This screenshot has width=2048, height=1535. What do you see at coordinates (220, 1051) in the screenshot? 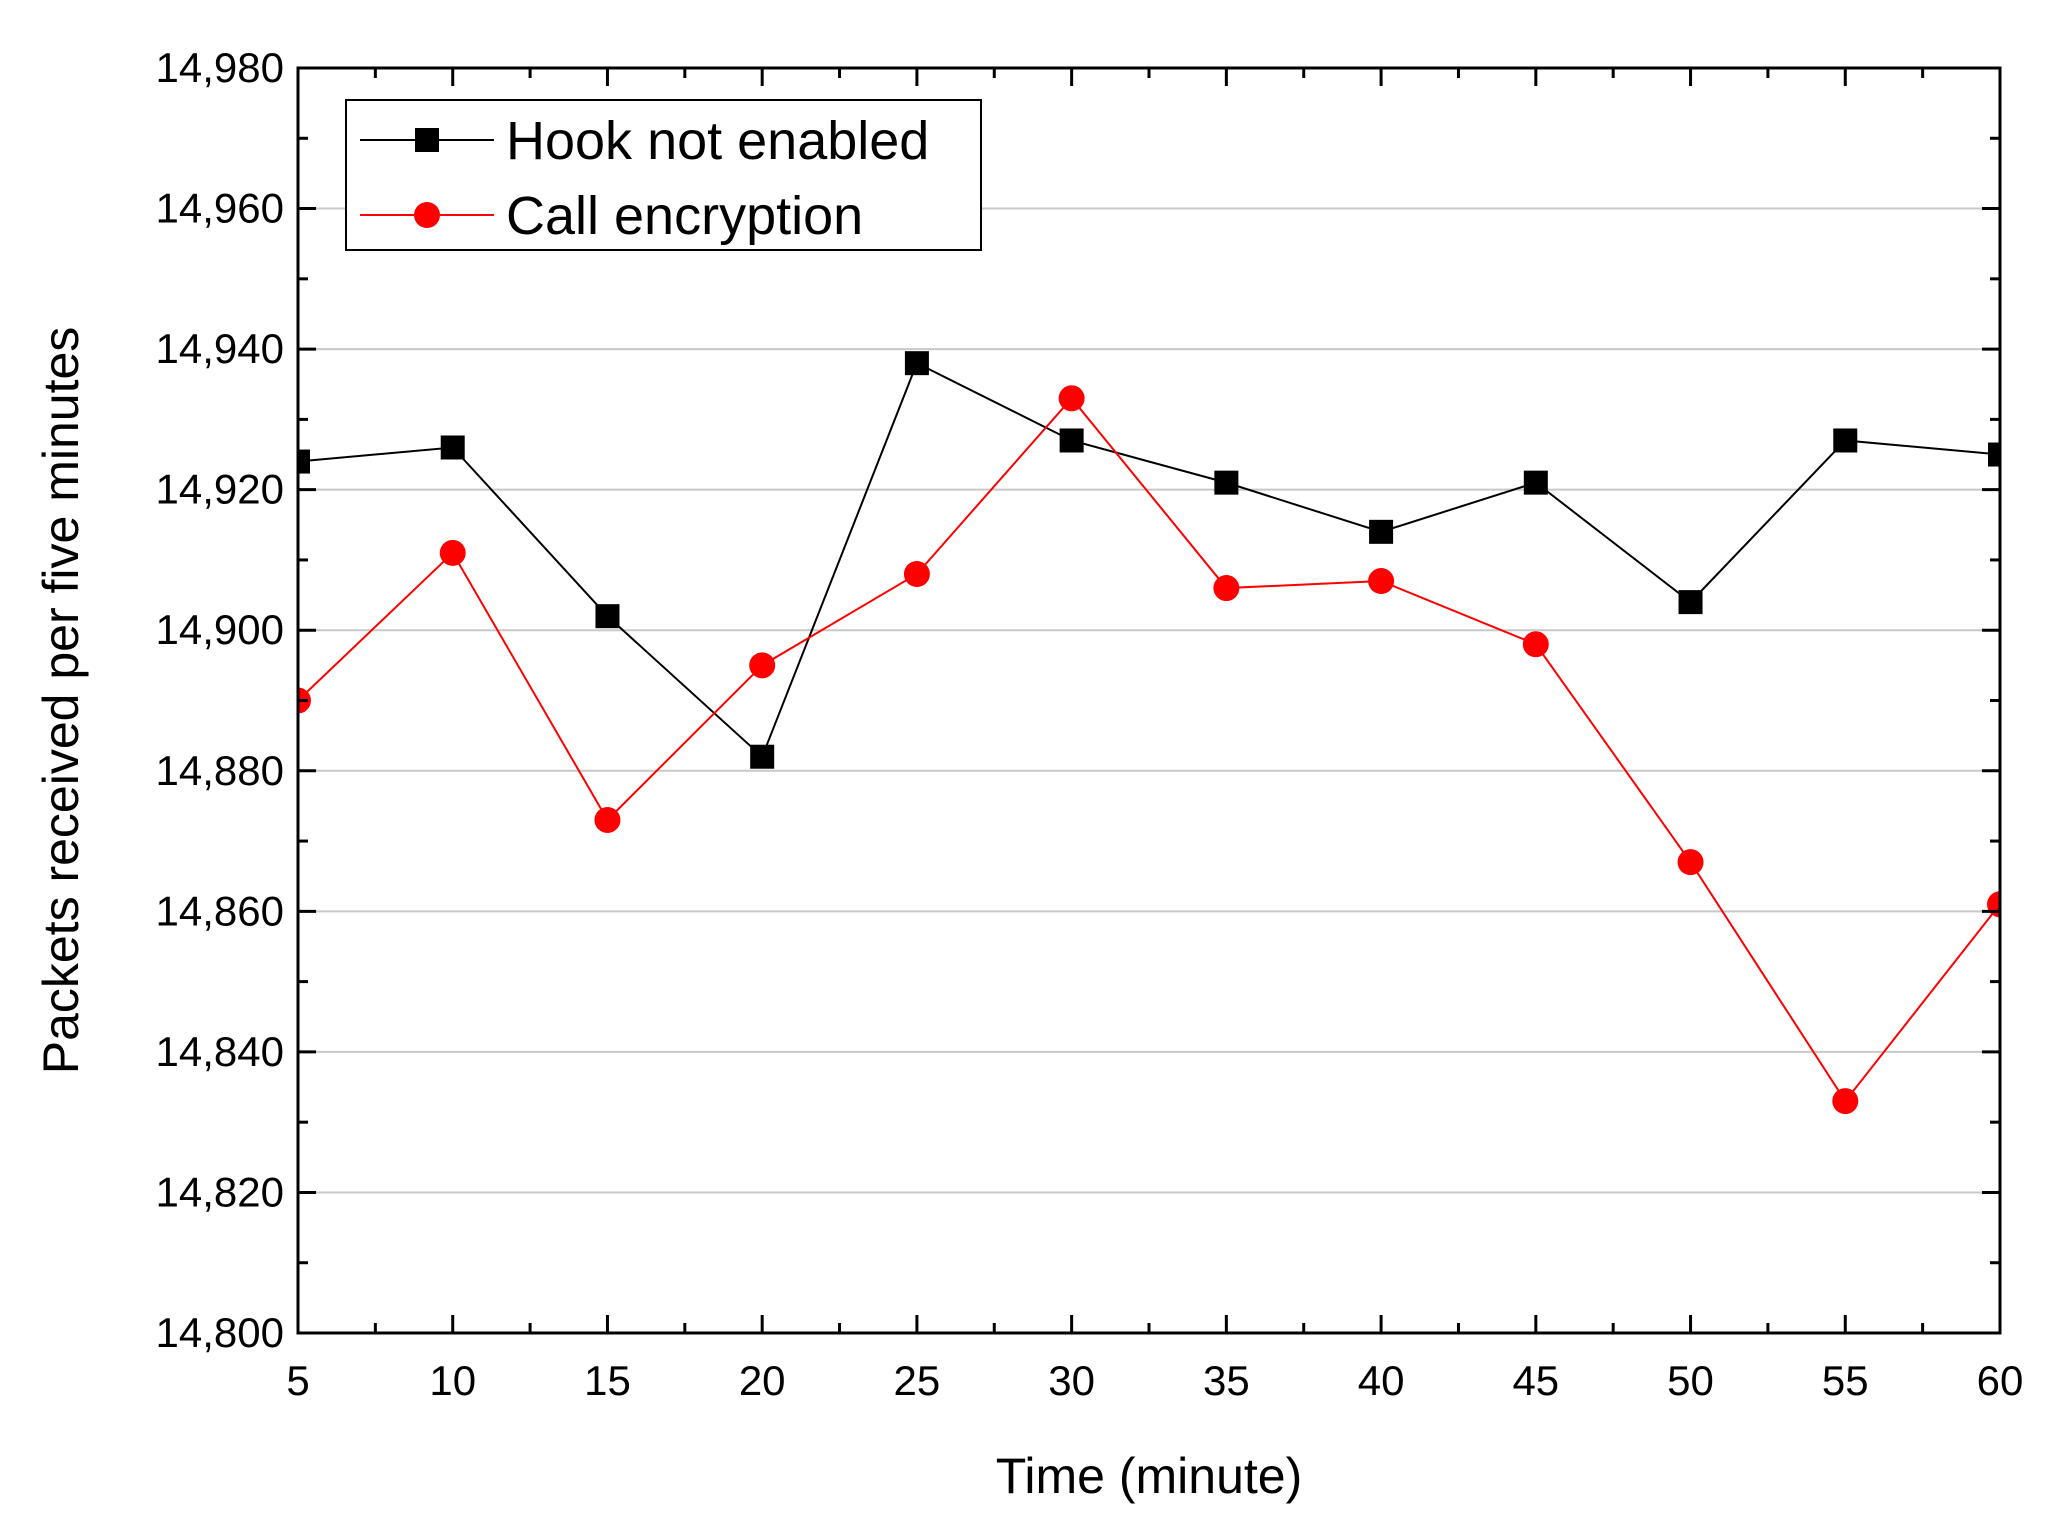
I see `y-tick-label: 14,840` at bounding box center [220, 1051].